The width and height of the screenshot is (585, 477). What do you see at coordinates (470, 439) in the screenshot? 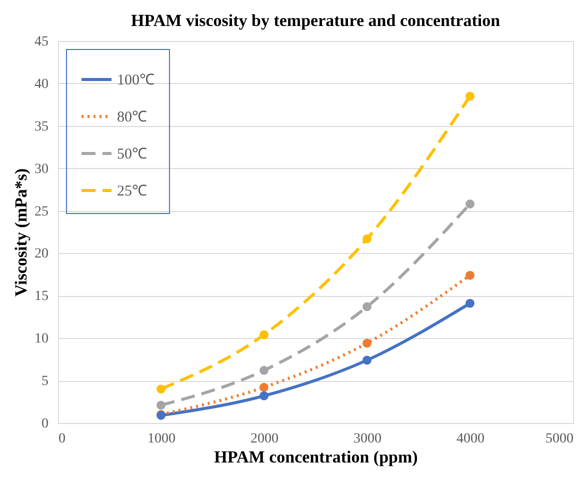
I see `x-tick-label: 4000` at bounding box center [470, 439].